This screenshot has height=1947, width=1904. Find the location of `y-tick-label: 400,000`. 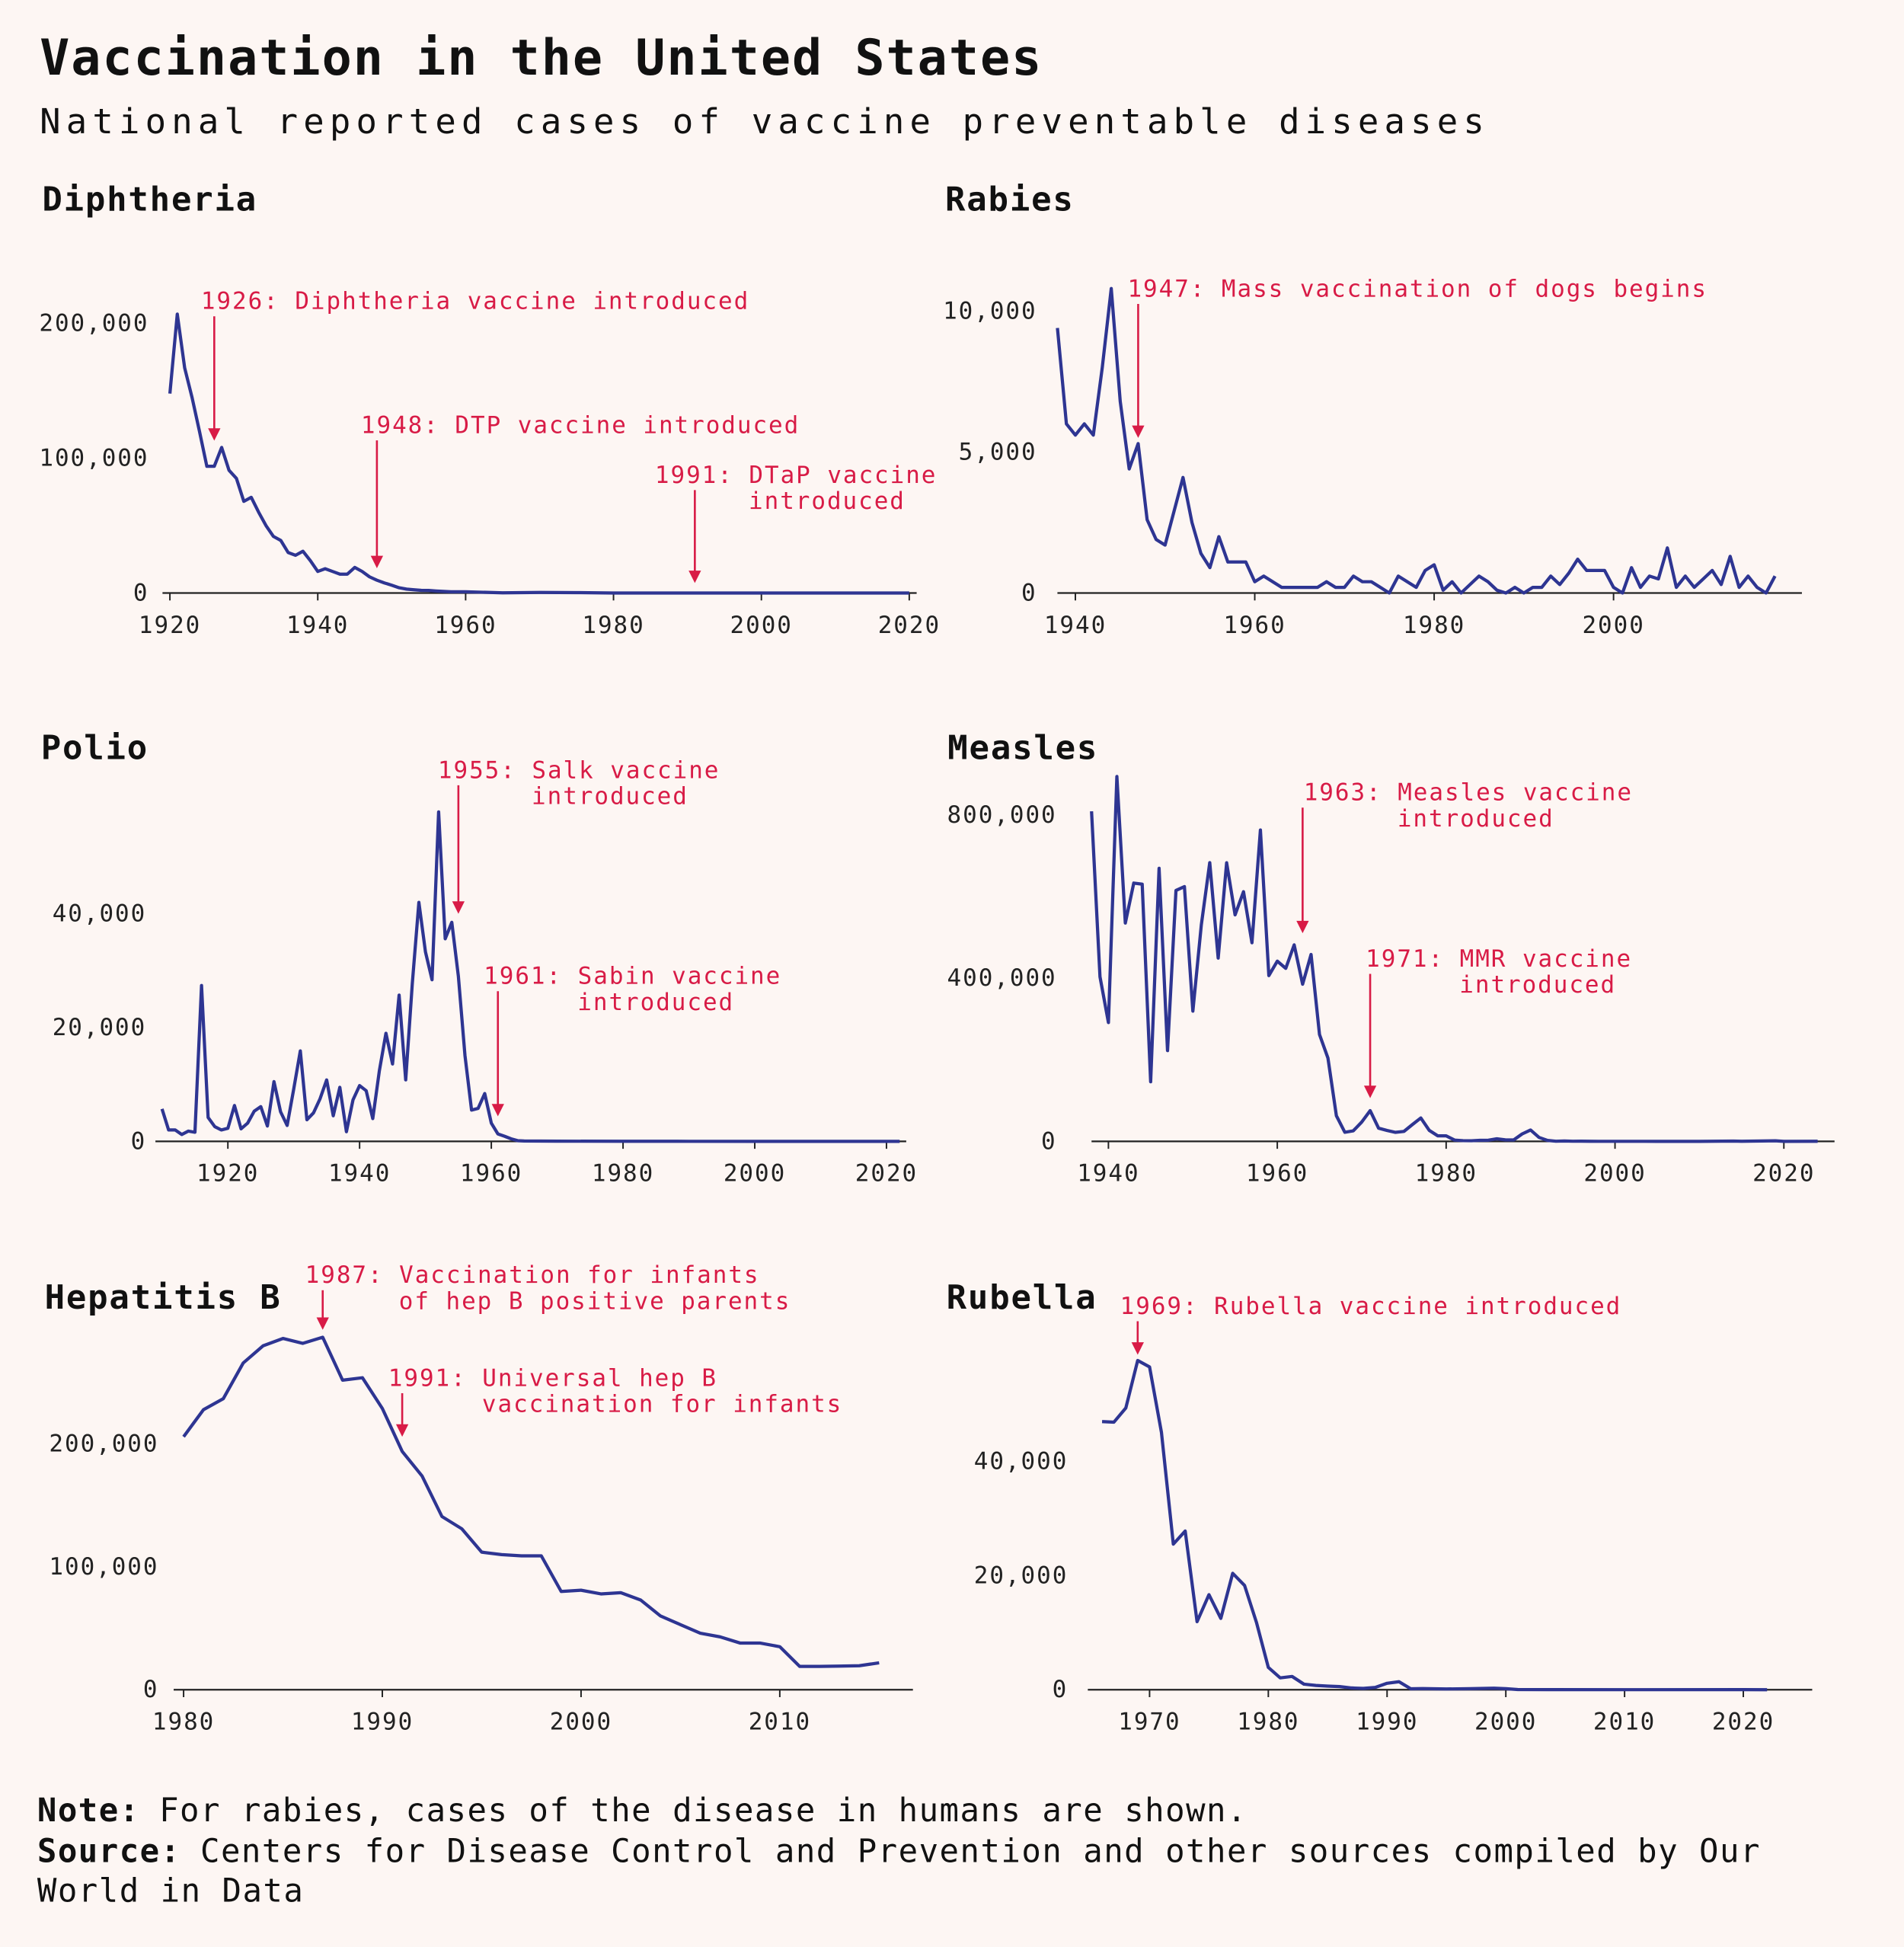

y-tick-label: 400,000 is located at coordinates (1002, 978).